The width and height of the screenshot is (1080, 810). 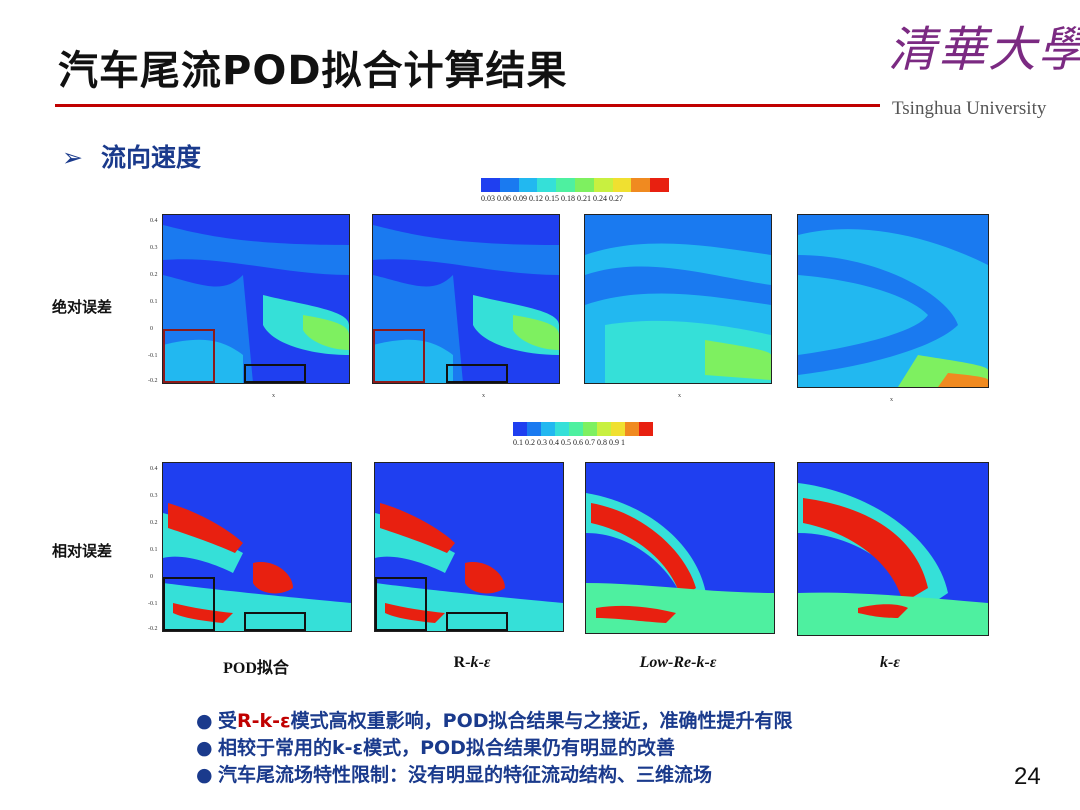 I want to click on page-number: 24, so click(x=1027, y=776).